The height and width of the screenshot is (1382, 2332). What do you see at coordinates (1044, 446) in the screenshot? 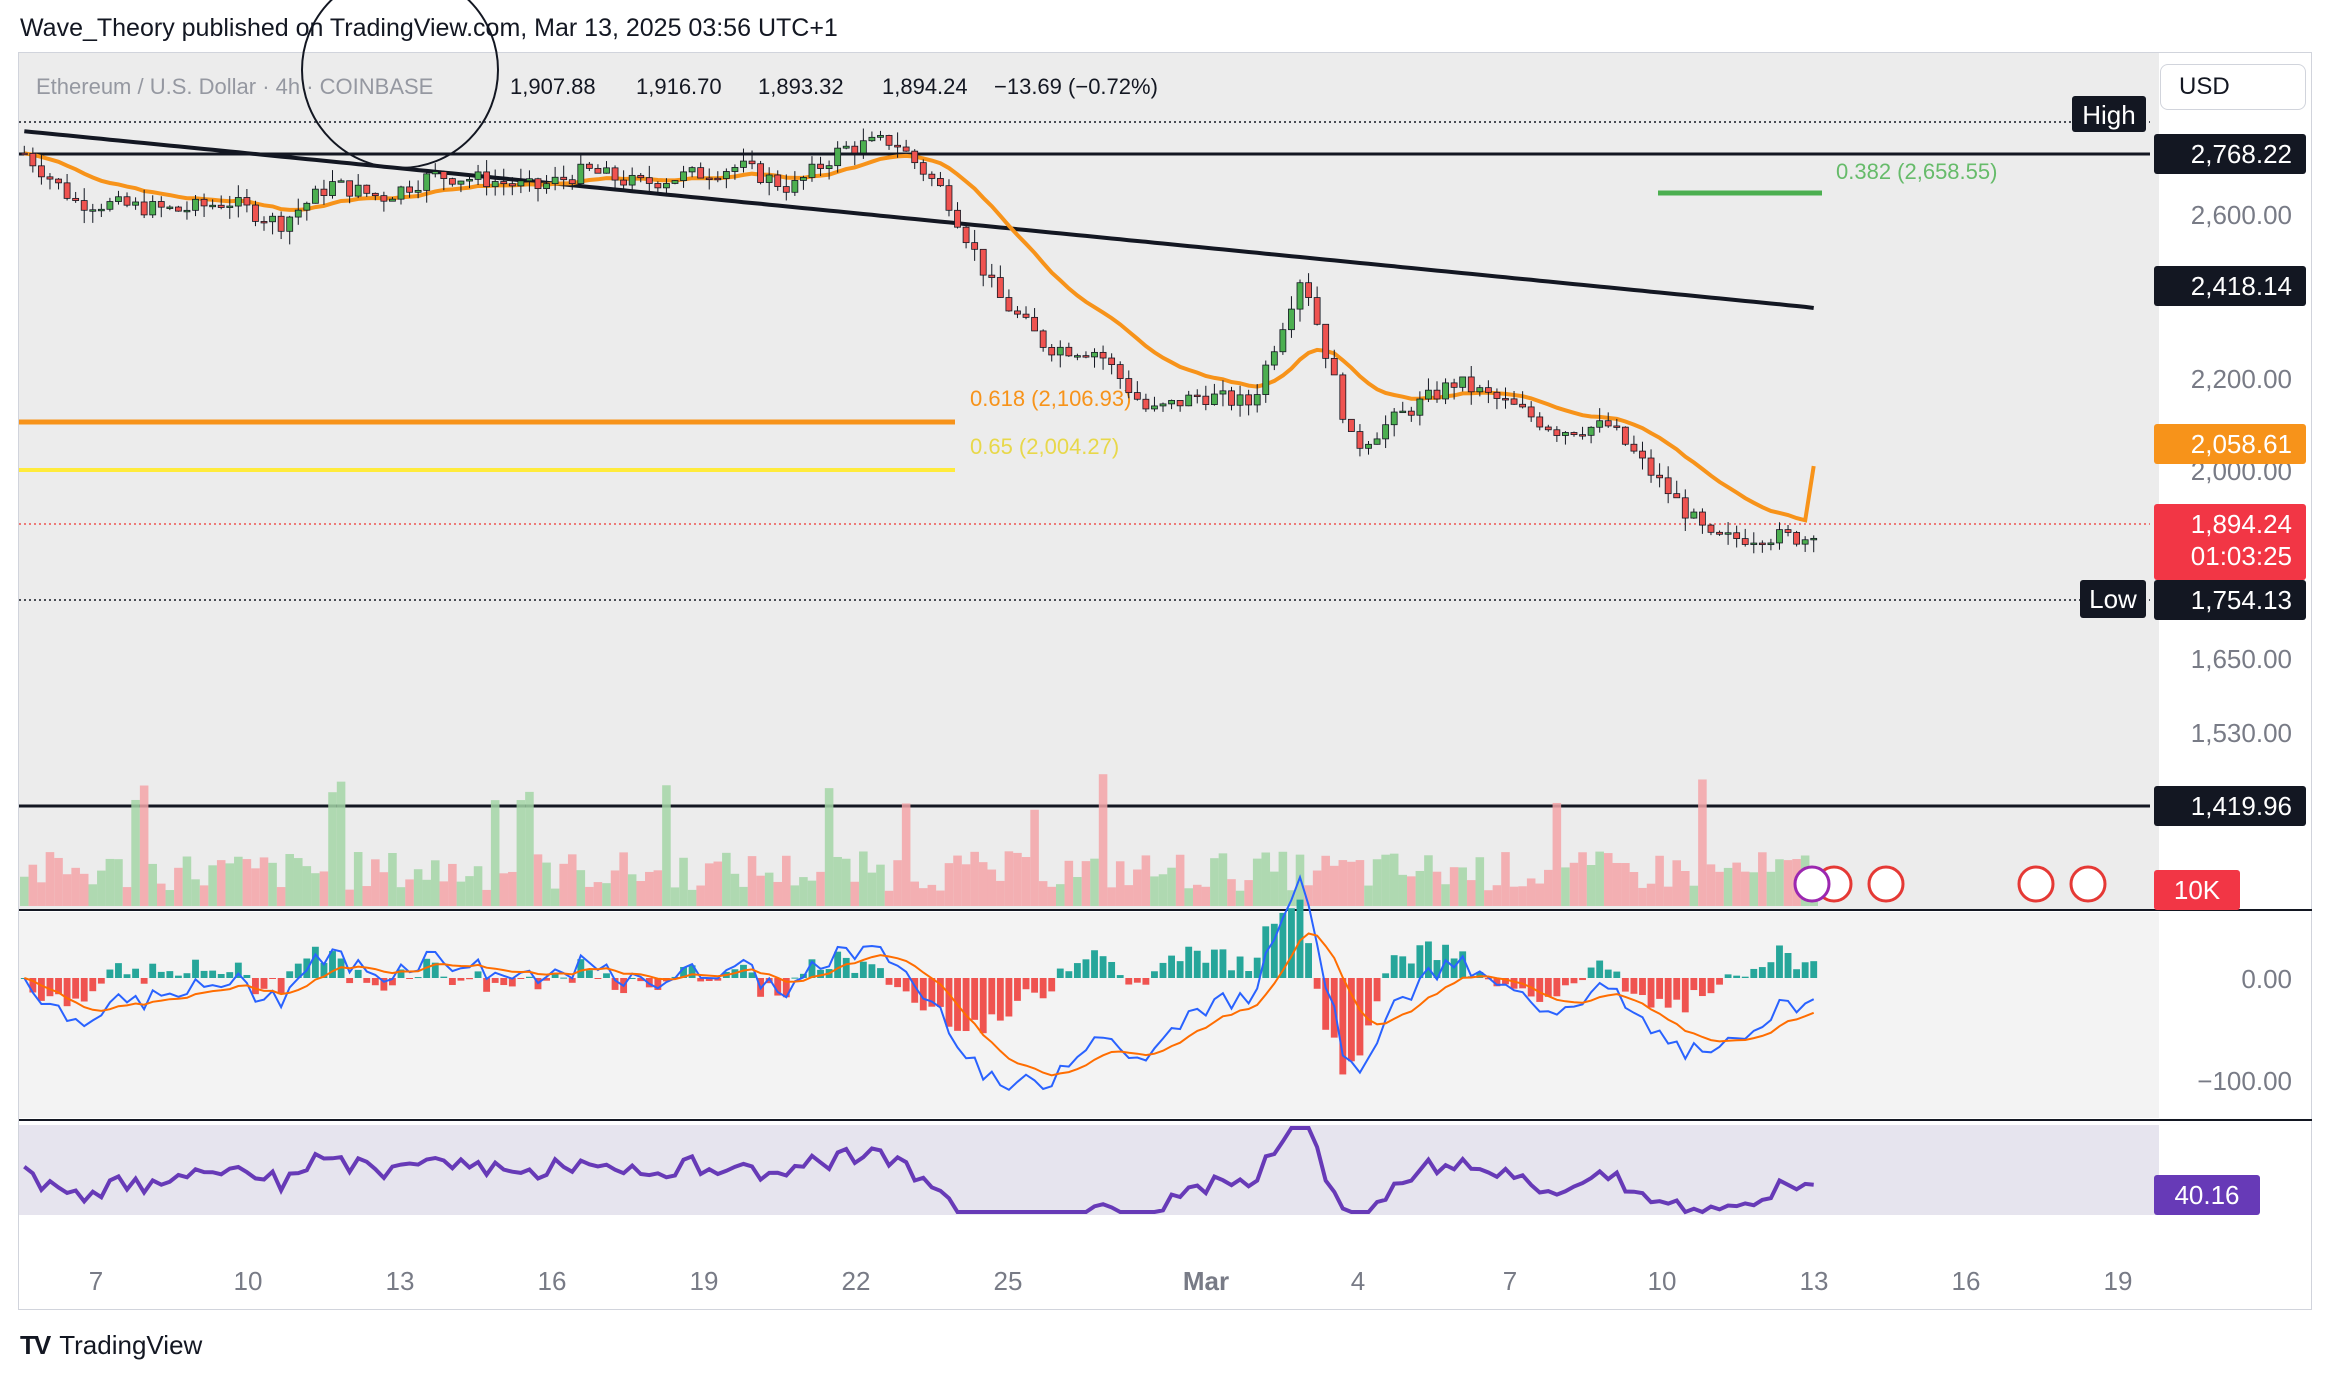
I see `fib-65-label: 0.65 (2,004.27)` at bounding box center [1044, 446].